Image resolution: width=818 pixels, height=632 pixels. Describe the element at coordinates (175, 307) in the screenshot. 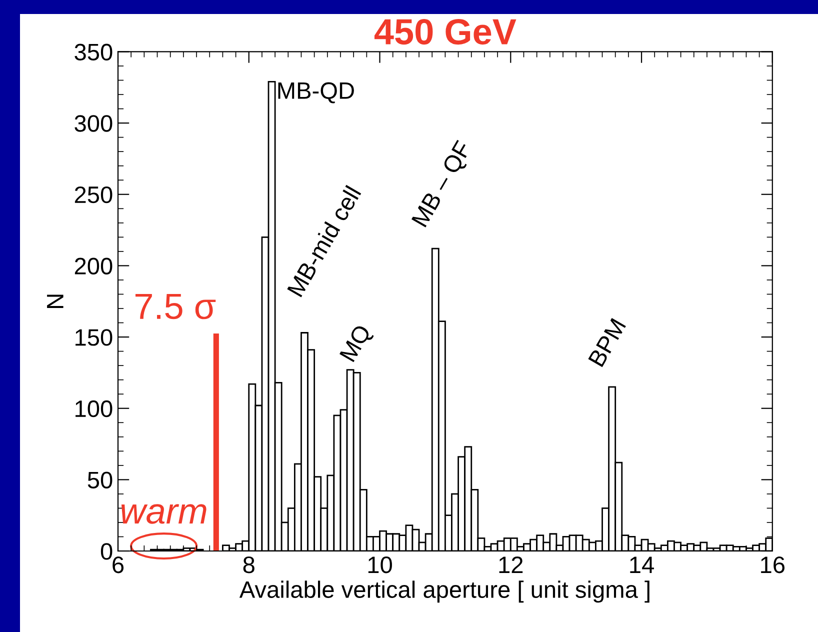

I see `ref-line-label: 7.5 σ` at that location.